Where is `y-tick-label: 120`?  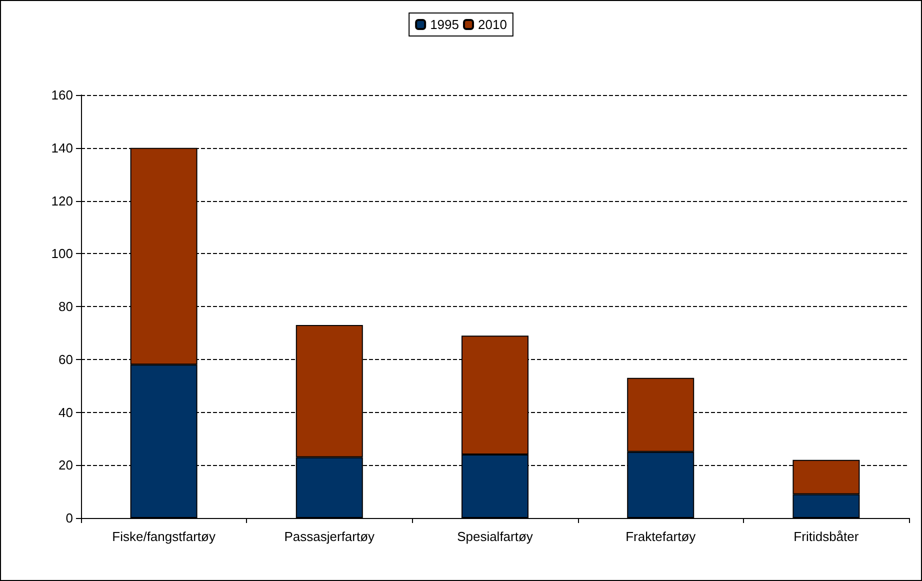 y-tick-label: 120 is located at coordinates (62, 200).